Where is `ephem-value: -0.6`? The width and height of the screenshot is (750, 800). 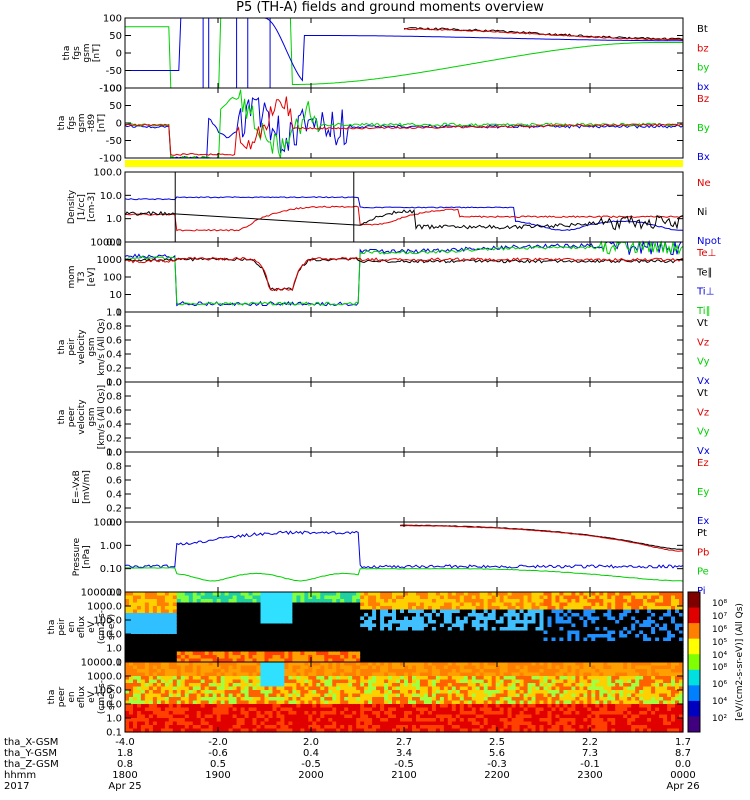
ephem-value: -0.6 is located at coordinates (218, 753).